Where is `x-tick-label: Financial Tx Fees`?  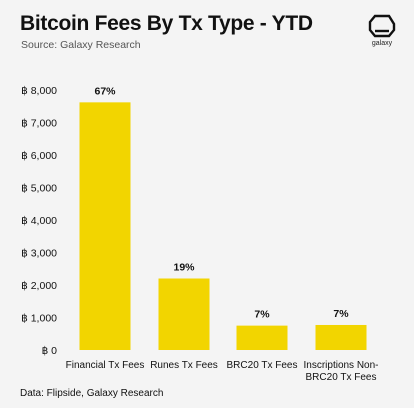 x-tick-label: Financial Tx Fees is located at coordinates (105, 365).